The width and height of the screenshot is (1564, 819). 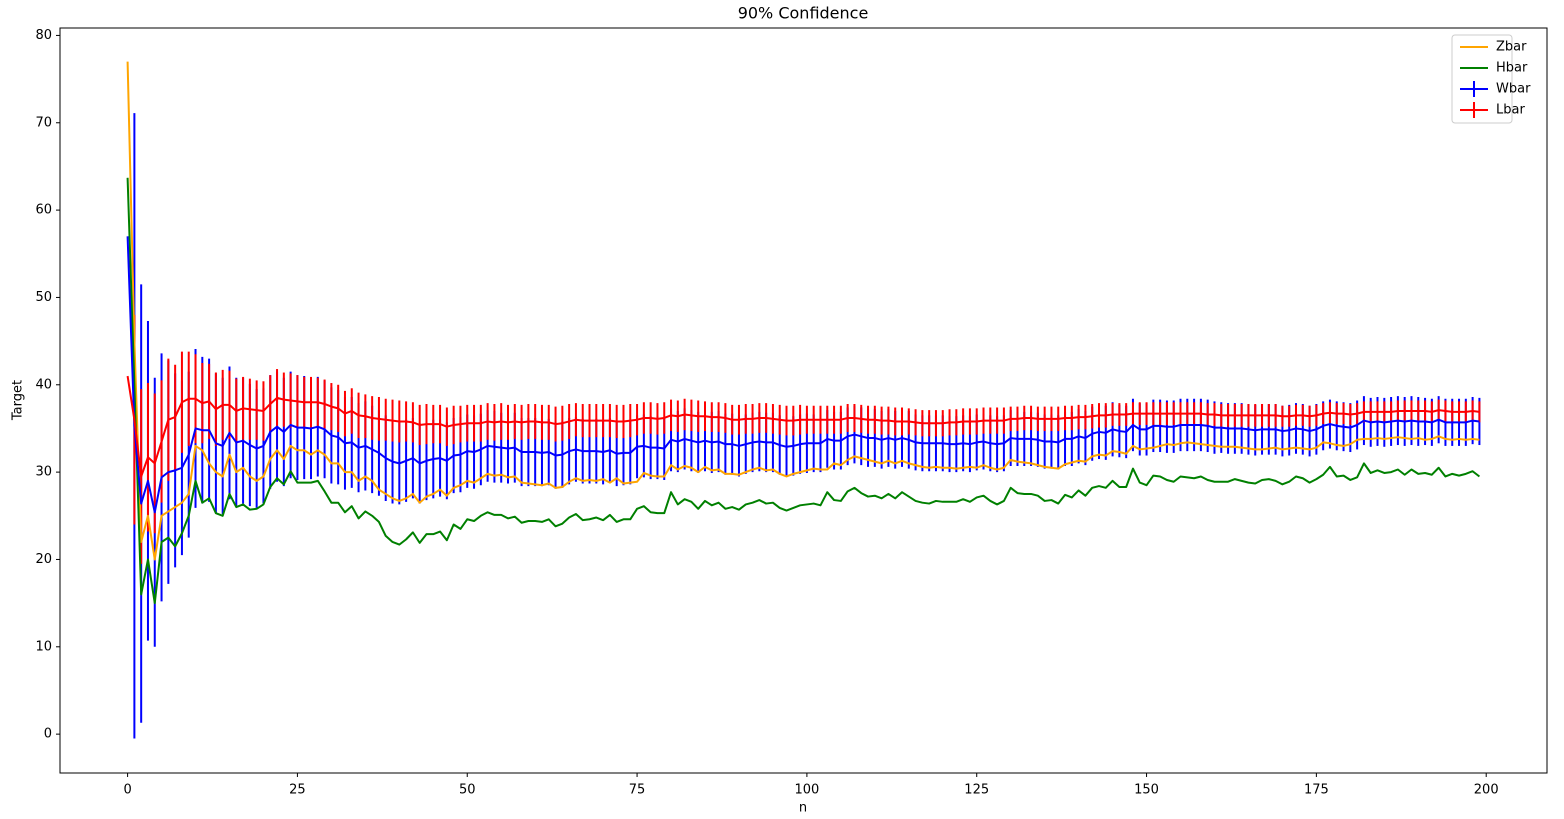 I want to click on y-tick-label: 70, so click(x=43, y=122).